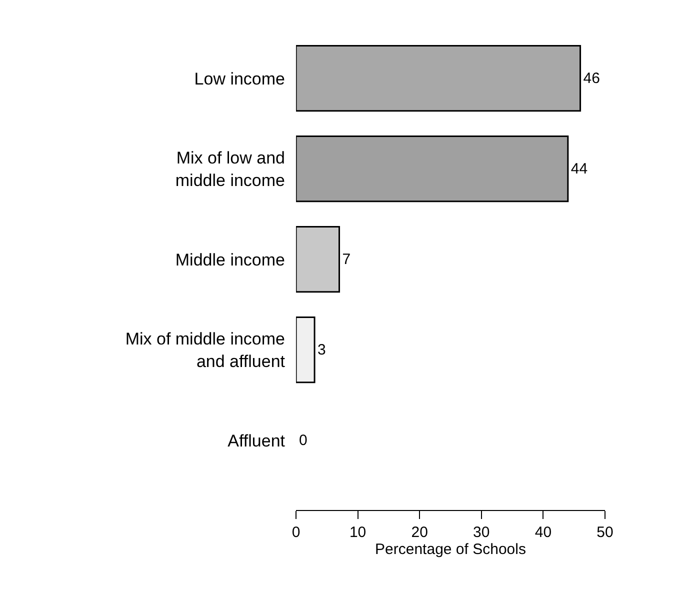 The width and height of the screenshot is (691, 589). I want to click on x-tick-label: 0, so click(296, 532).